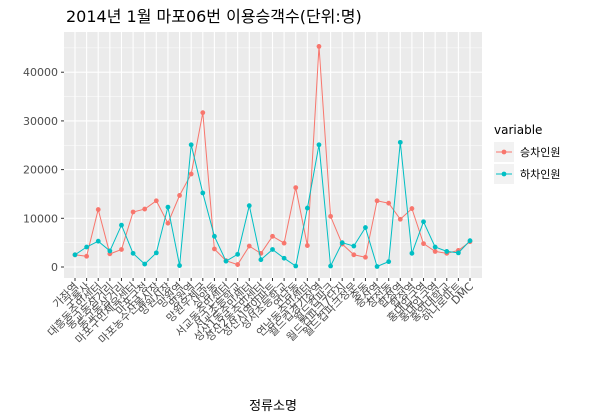 The width and height of the screenshot is (601, 420). What do you see at coordinates (40, 170) in the screenshot?
I see `y-tick-label: 20000` at bounding box center [40, 170].